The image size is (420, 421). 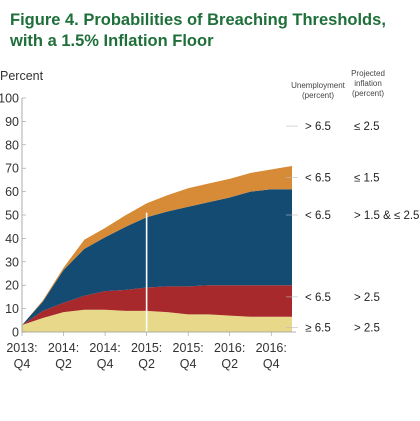 I want to click on legend-header-inflation-0: Projected, so click(x=368, y=73).